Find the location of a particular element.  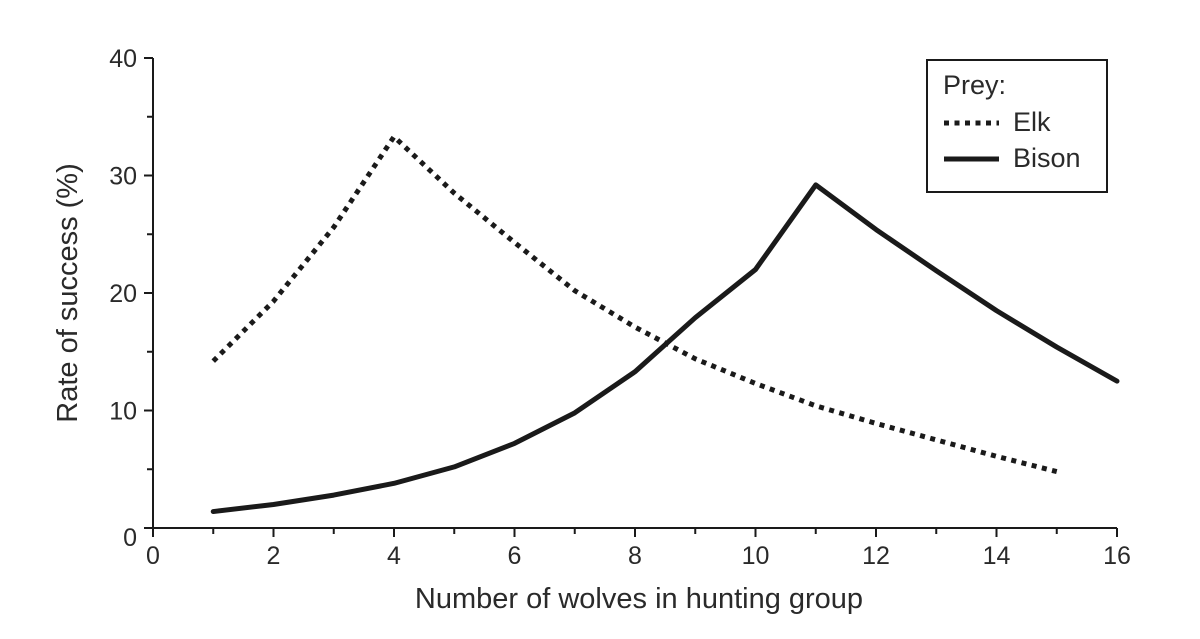

legend-title: Prey: is located at coordinates (974, 85).